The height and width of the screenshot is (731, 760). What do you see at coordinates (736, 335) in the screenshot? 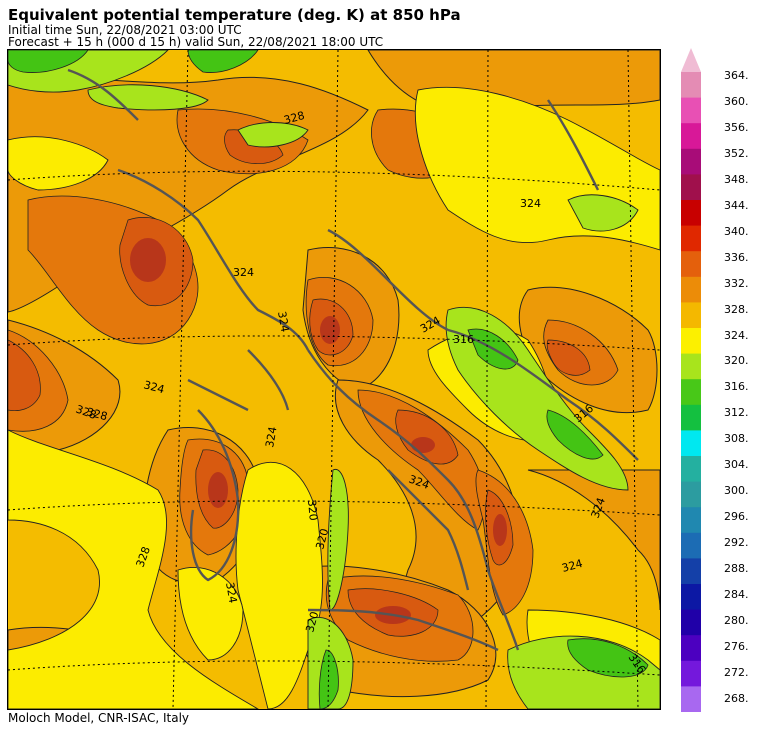
I see `legend-label: 324.` at bounding box center [736, 335].